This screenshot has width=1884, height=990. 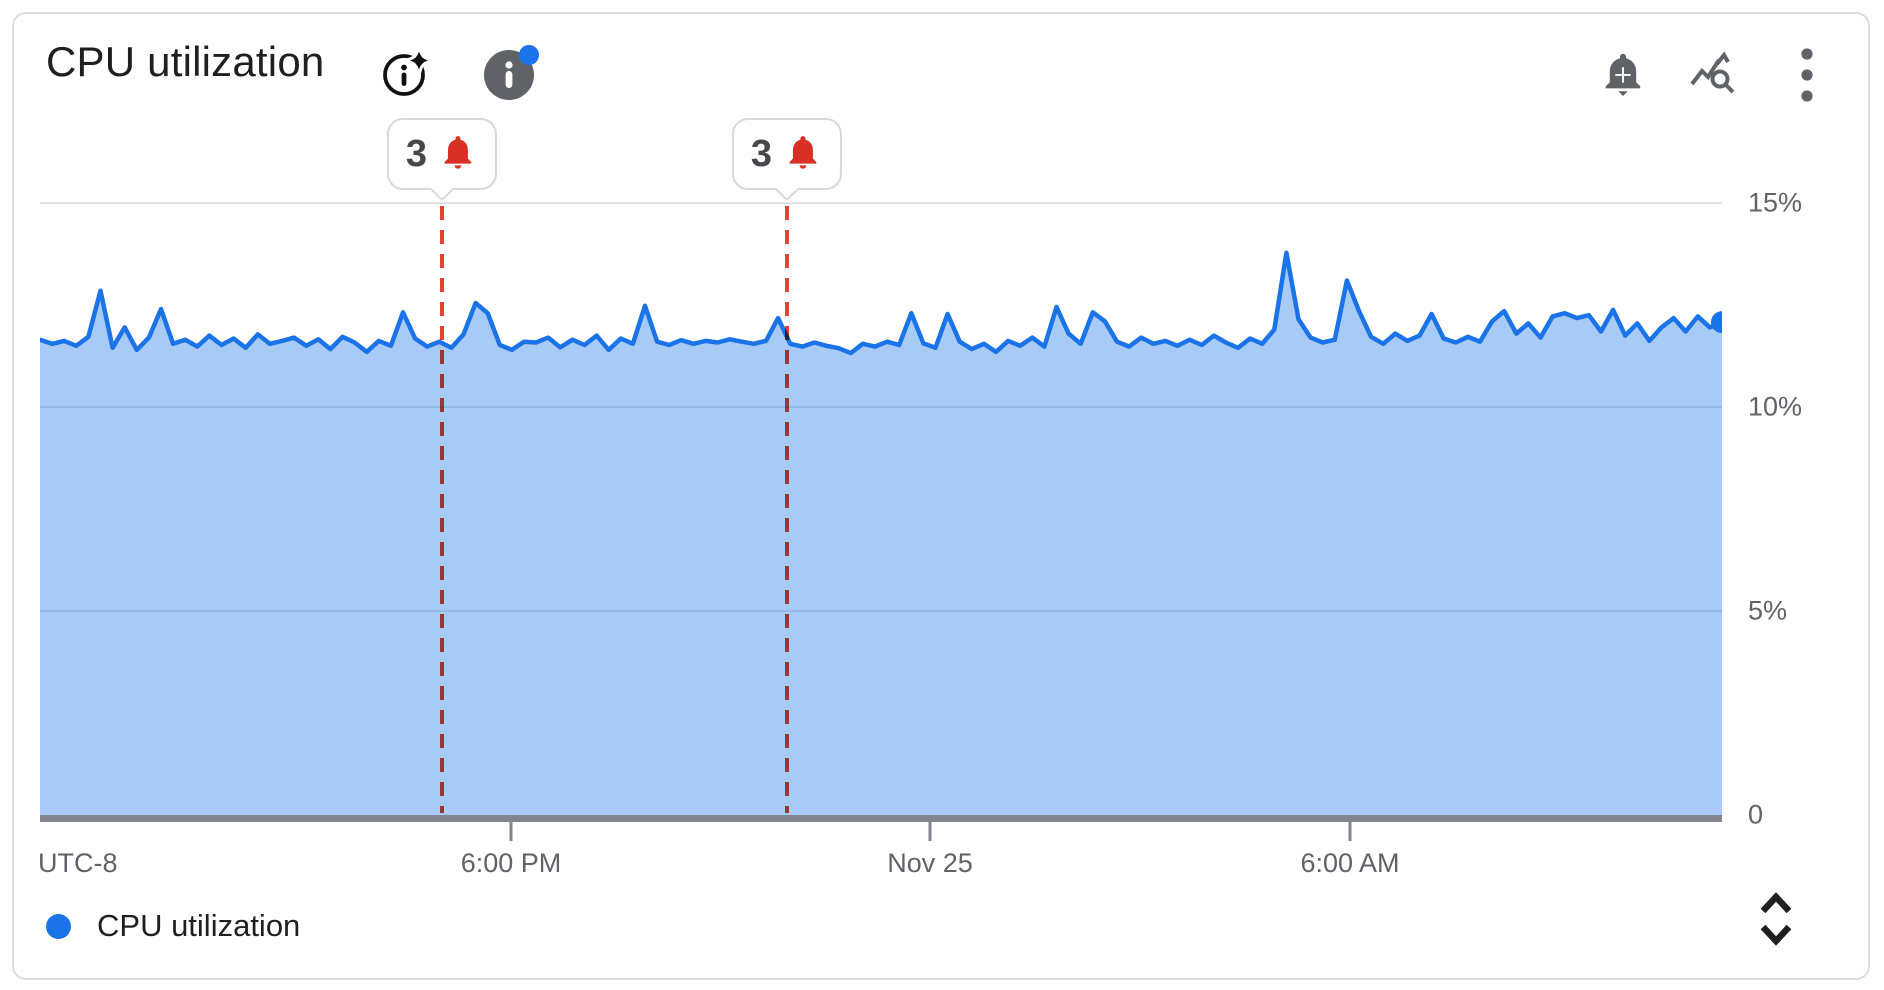 What do you see at coordinates (1775, 202) in the screenshot?
I see `y-axis-tick-label: 15%` at bounding box center [1775, 202].